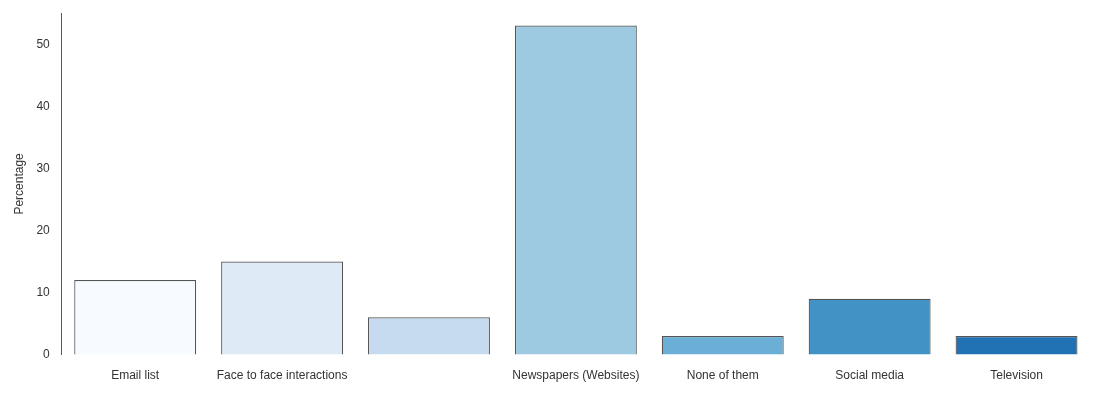  What do you see at coordinates (43, 167) in the screenshot?
I see `y-tick-label: 30` at bounding box center [43, 167].